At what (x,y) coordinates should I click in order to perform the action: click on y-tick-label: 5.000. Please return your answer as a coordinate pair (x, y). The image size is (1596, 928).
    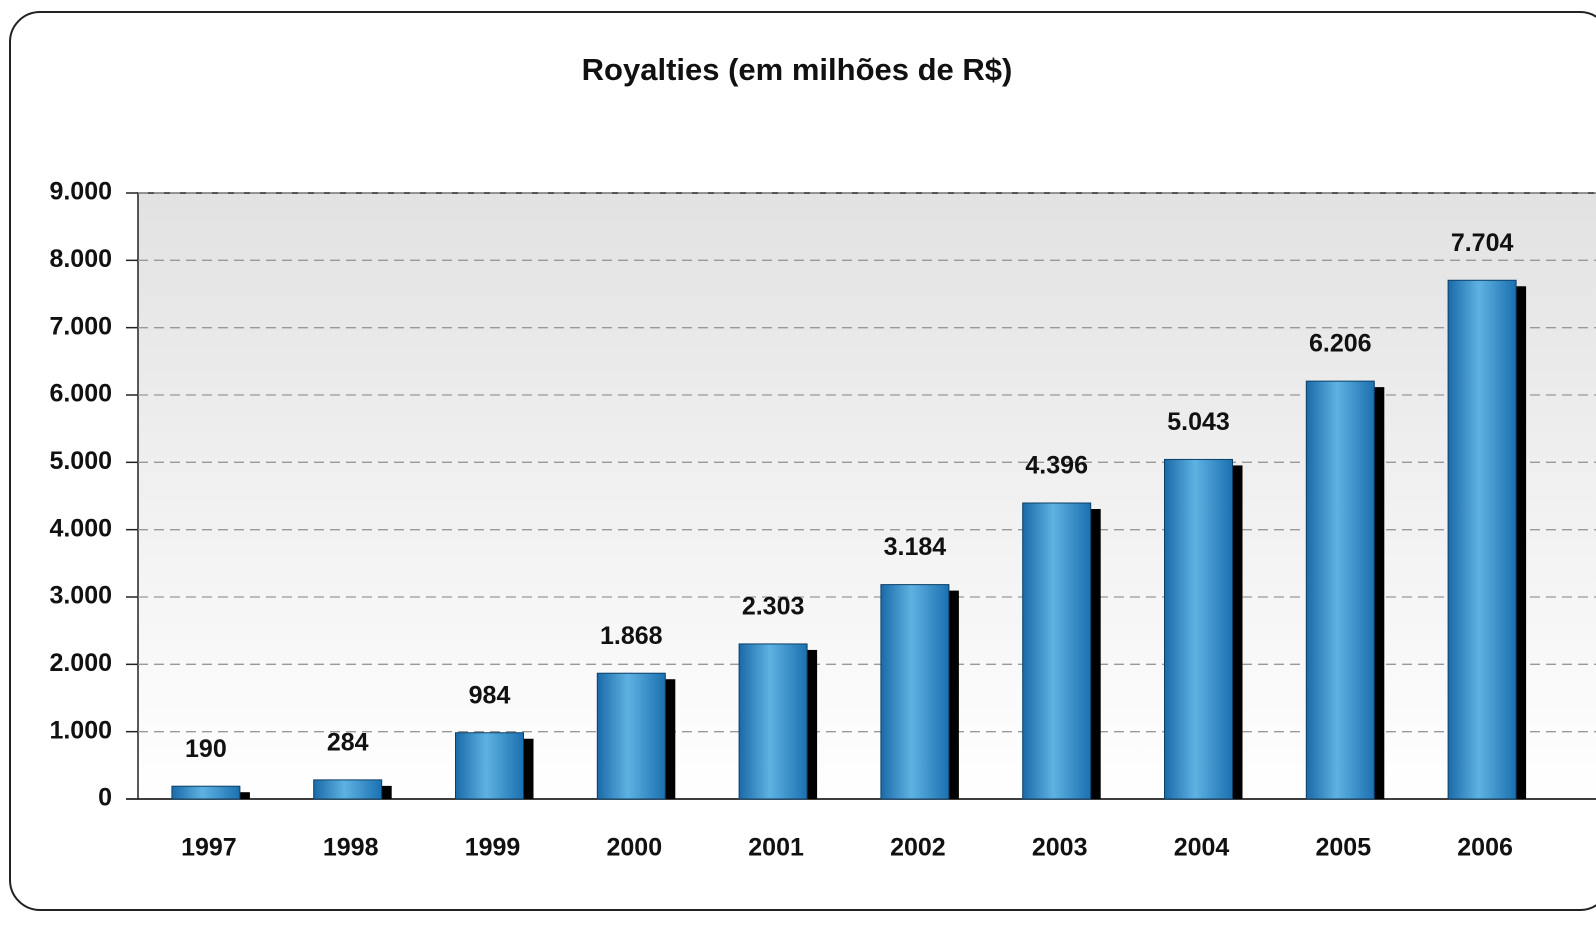
    Looking at the image, I should click on (80, 461).